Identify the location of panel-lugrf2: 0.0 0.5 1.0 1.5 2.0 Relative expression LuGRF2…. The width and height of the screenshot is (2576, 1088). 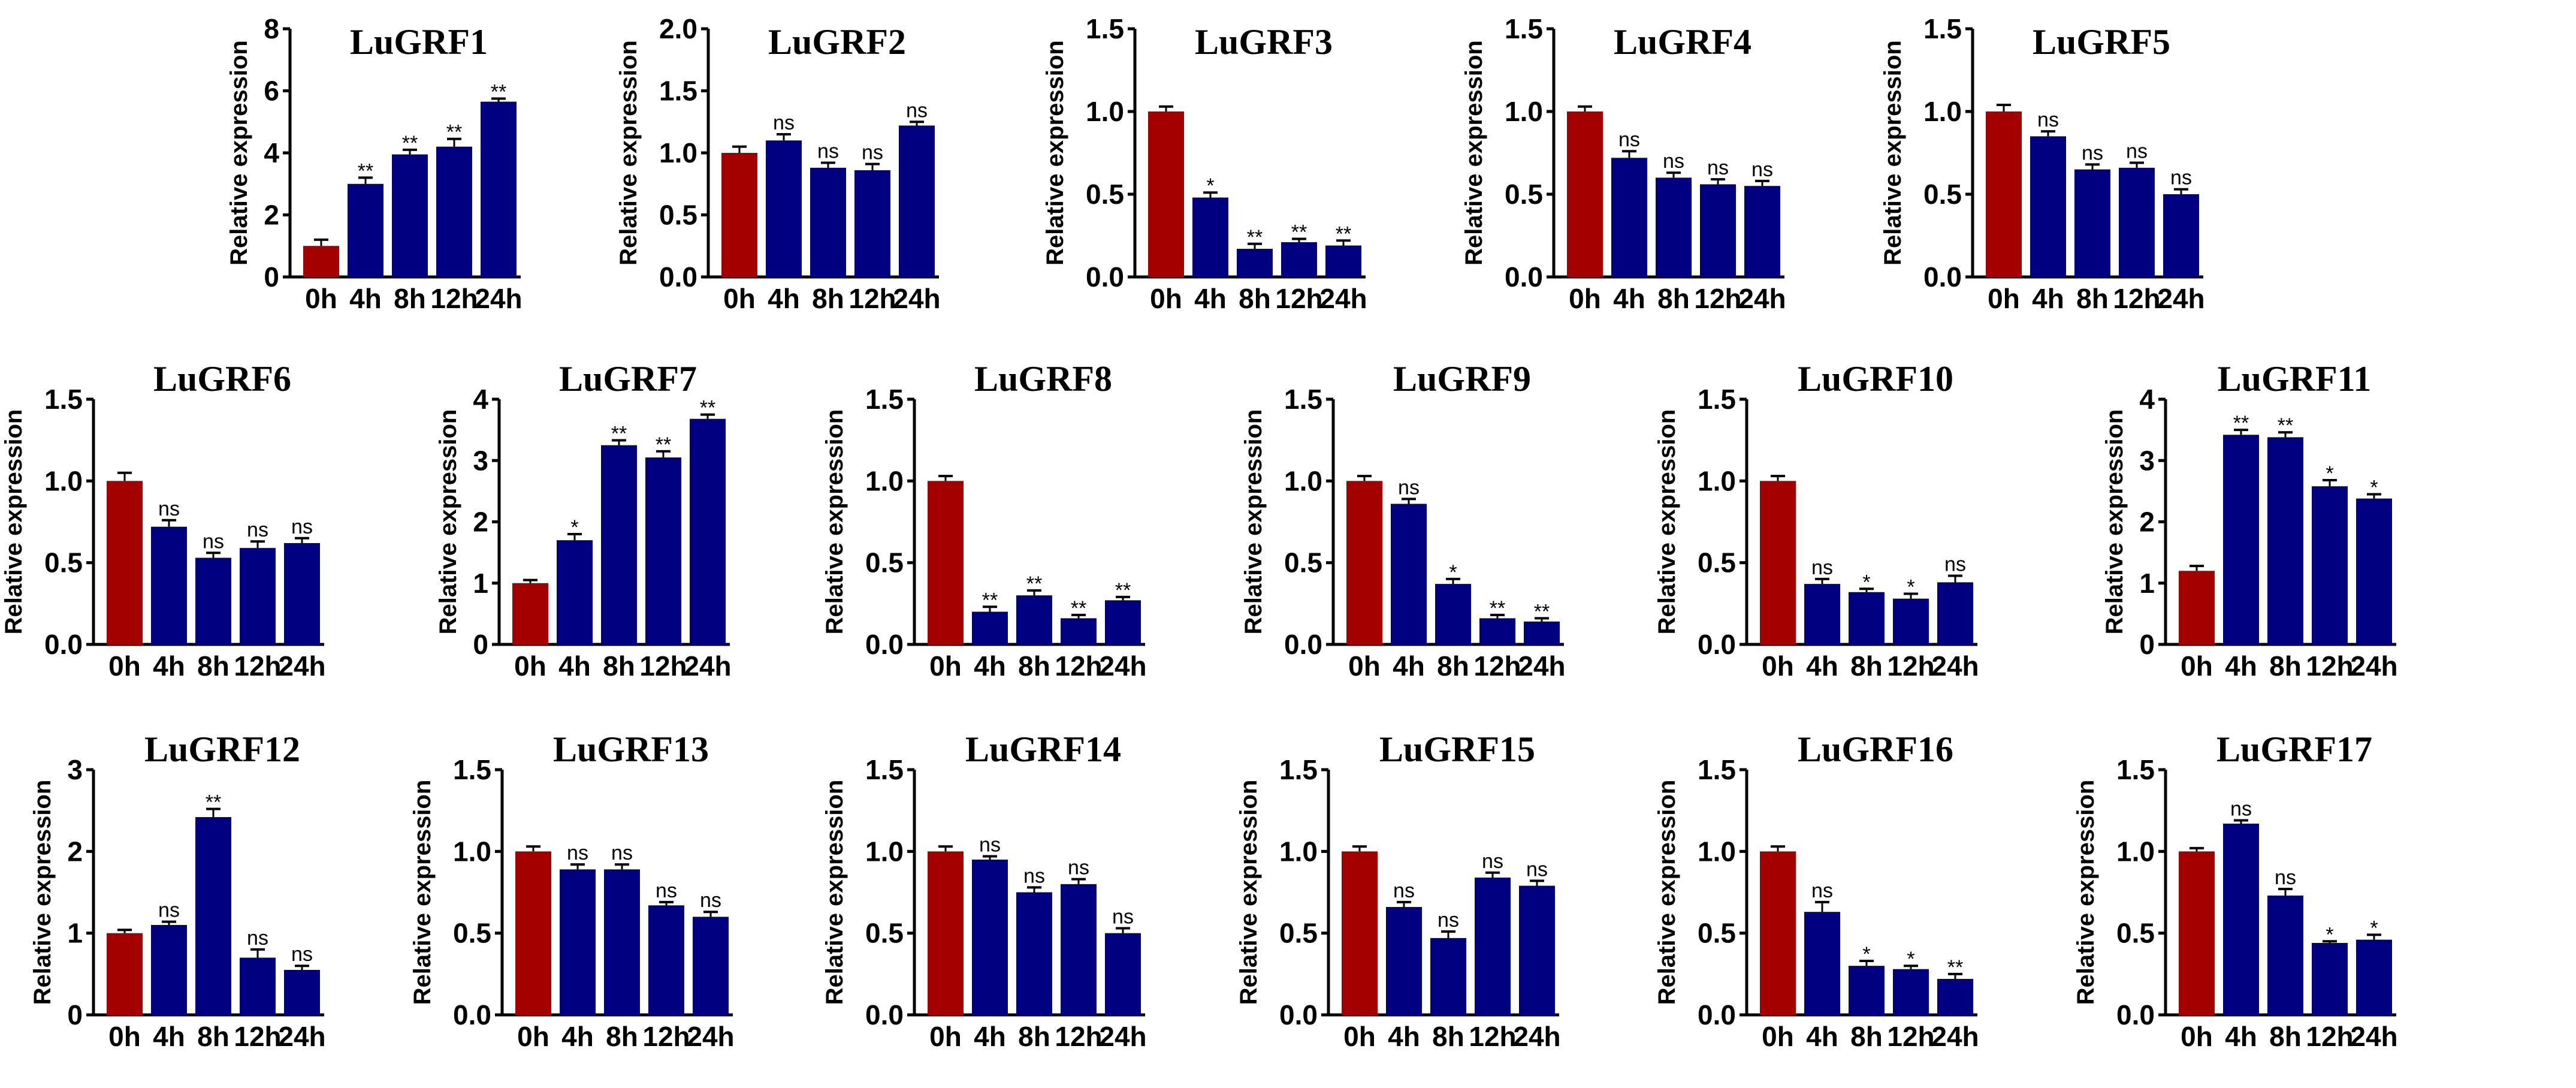
(778, 163).